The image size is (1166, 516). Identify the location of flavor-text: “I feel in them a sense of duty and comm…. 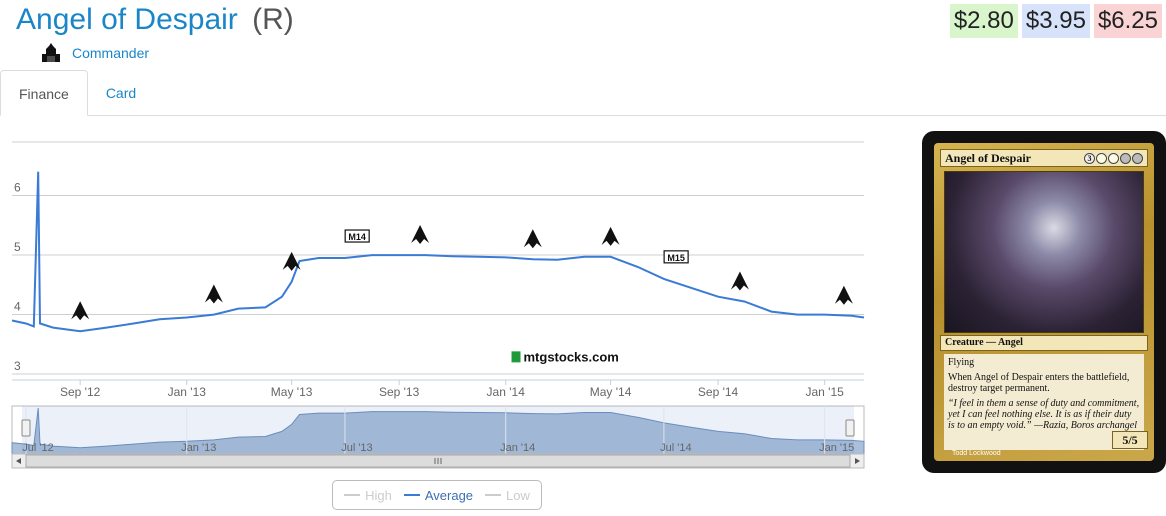
(1044, 414).